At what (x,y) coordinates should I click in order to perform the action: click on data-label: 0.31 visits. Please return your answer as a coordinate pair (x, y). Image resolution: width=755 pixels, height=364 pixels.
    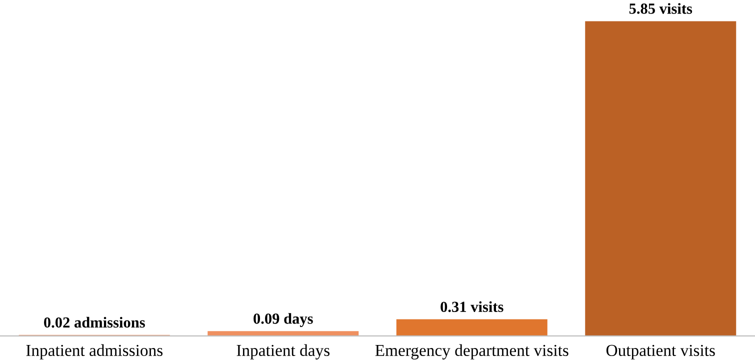
    Looking at the image, I should click on (472, 306).